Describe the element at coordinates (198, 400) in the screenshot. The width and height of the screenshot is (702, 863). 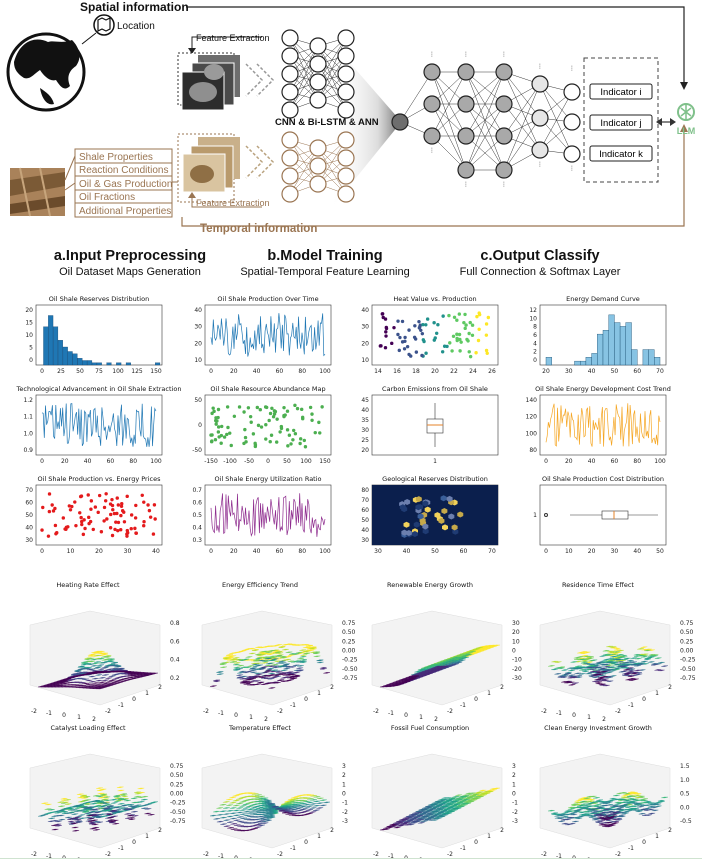
I see `y-tick-label: 50` at that location.